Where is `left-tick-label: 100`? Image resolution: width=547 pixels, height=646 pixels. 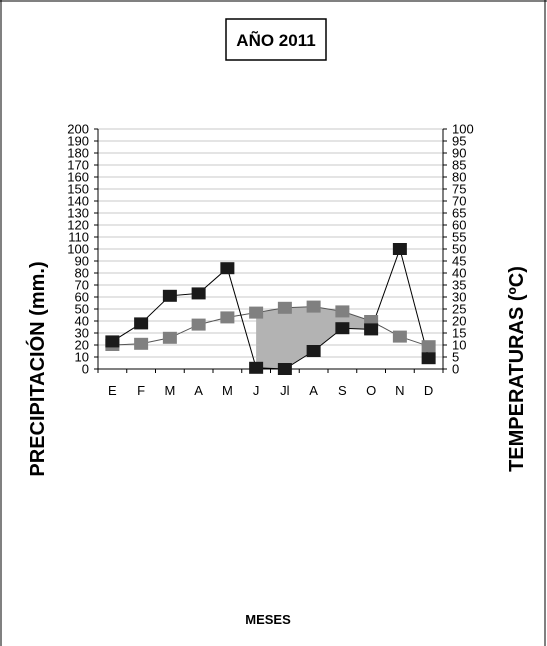
left-tick-label: 100 is located at coordinates (78, 249).